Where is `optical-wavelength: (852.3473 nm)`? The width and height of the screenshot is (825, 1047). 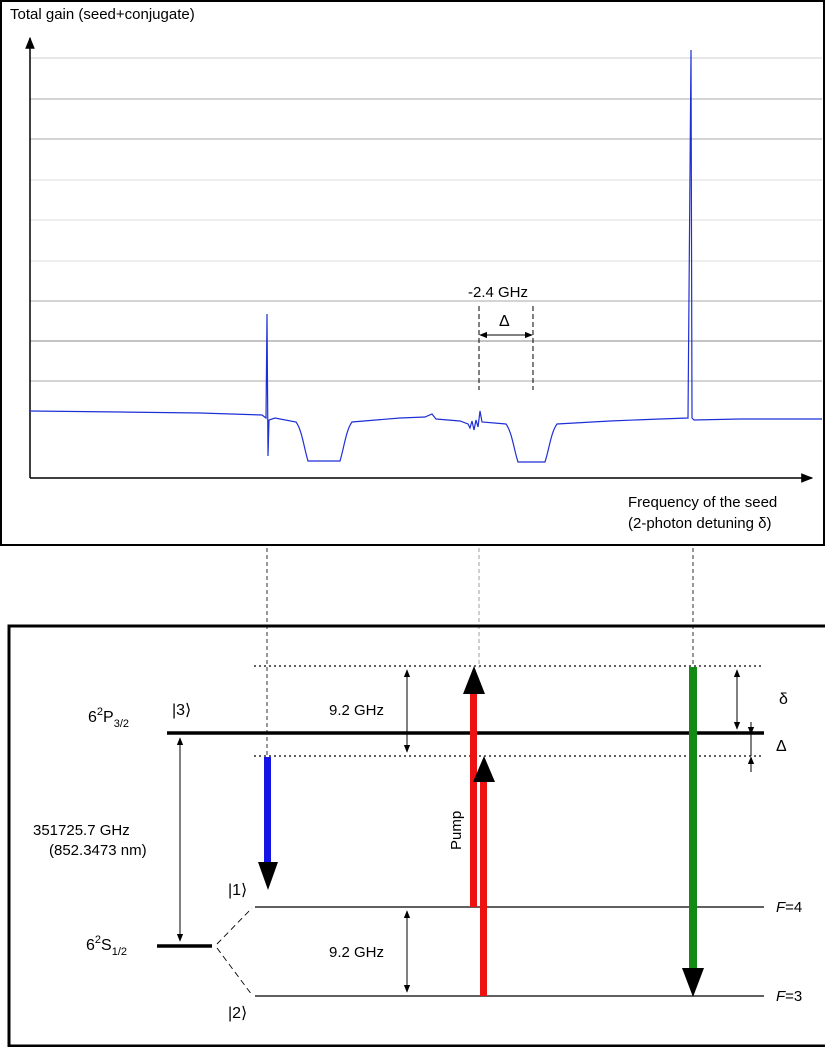
optical-wavelength: (852.3473 nm) is located at coordinates (98, 850).